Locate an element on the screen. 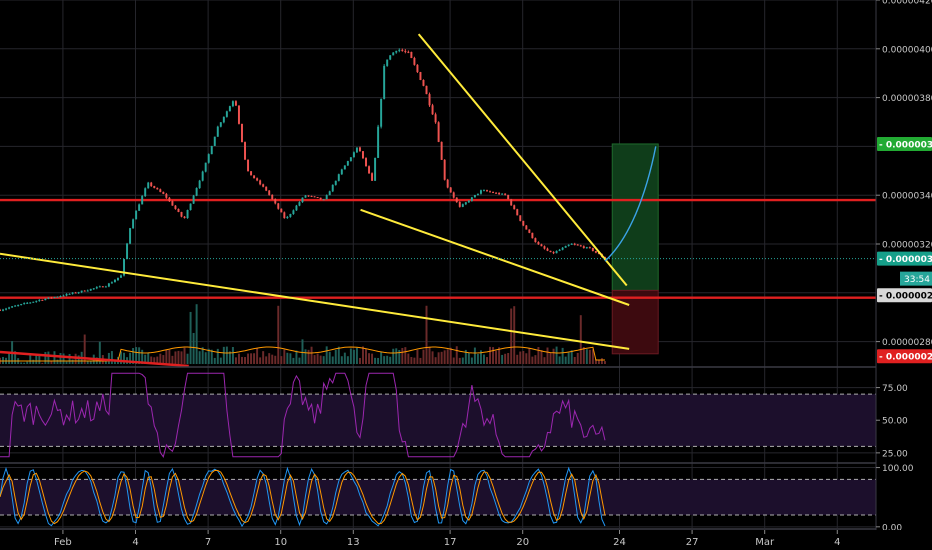 The height and width of the screenshot is (550, 932). time-tick-label: Mar is located at coordinates (765, 542).